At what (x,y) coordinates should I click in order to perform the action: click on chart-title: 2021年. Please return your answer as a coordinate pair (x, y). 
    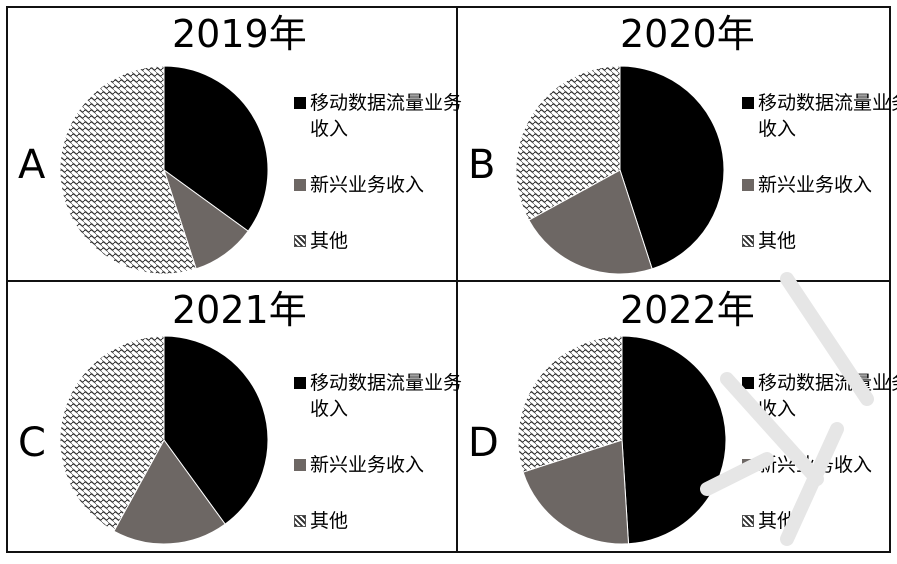
    Looking at the image, I should click on (239, 310).